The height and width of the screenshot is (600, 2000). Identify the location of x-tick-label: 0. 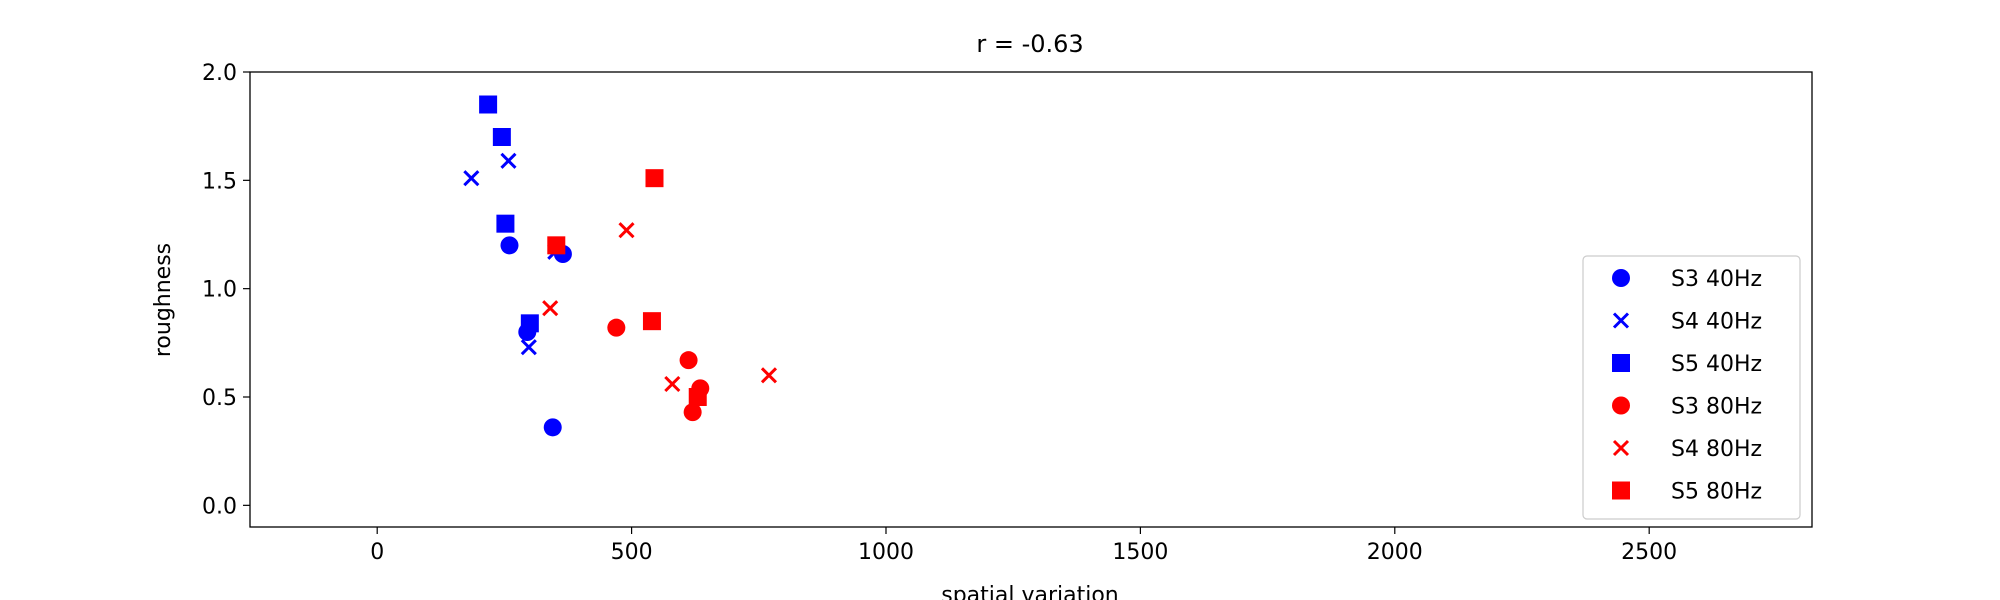
(377, 552).